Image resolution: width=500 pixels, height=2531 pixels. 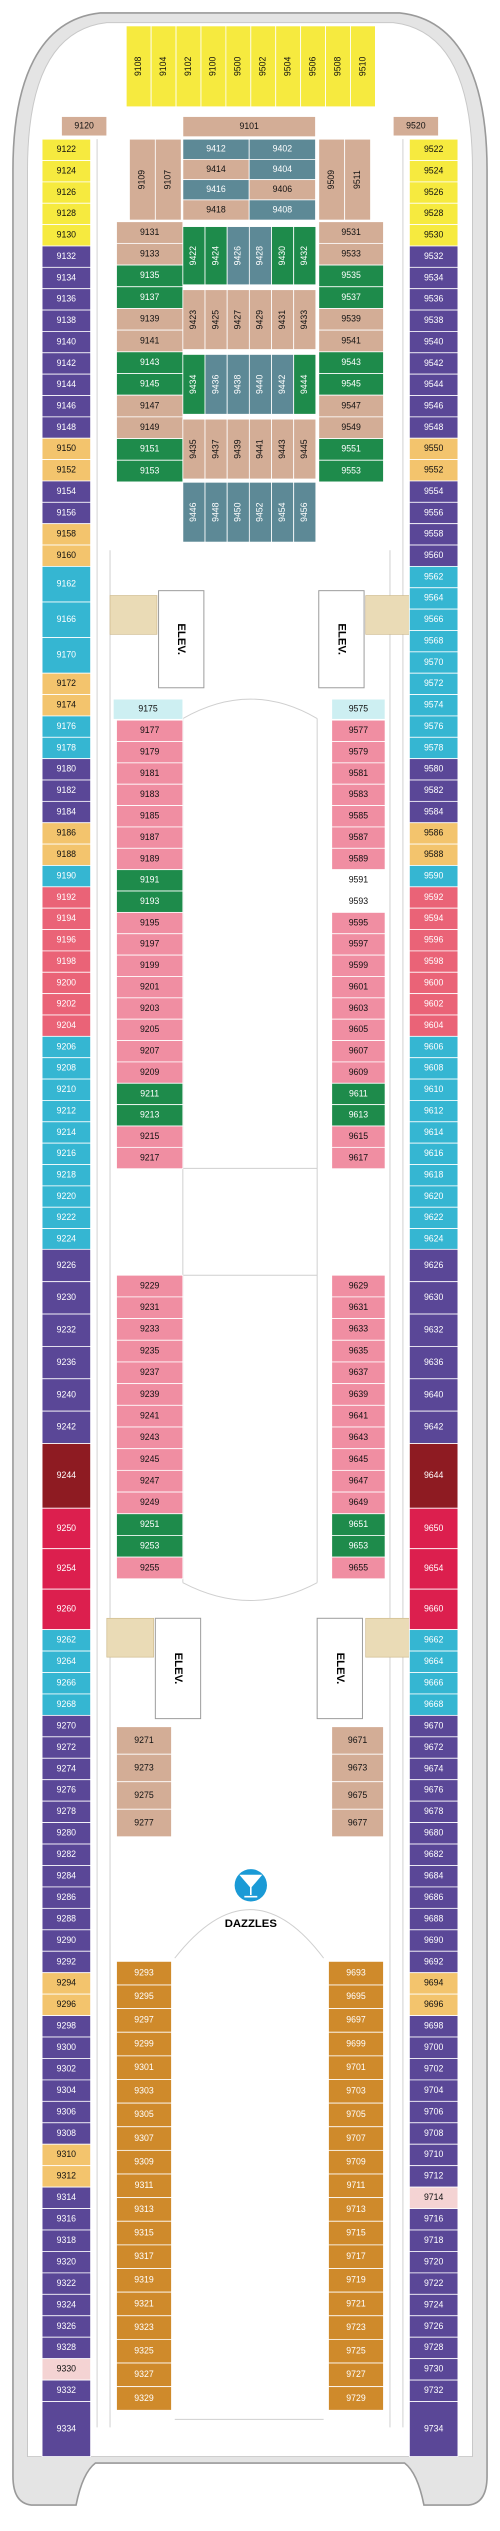 What do you see at coordinates (67, 2219) in the screenshot?
I see `cabin-number: 9316` at bounding box center [67, 2219].